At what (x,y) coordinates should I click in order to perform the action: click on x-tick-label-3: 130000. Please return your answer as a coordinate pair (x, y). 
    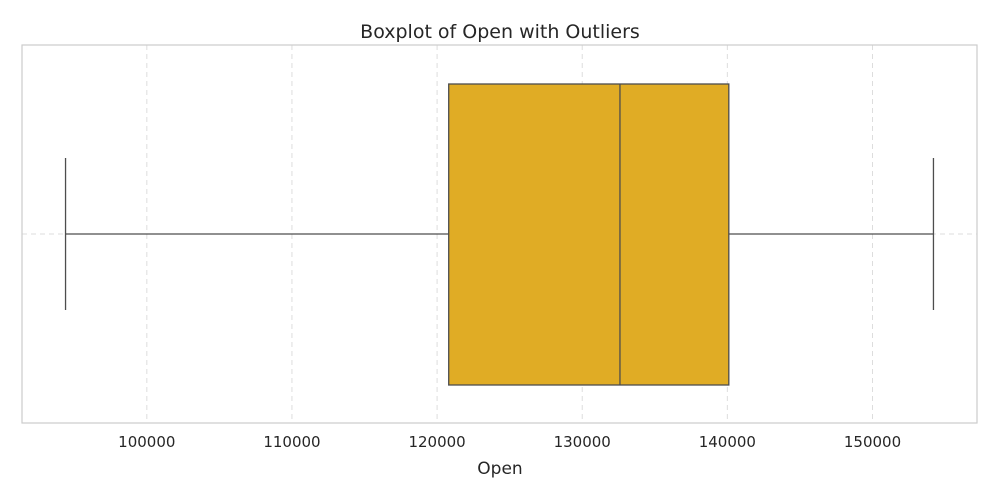
    Looking at the image, I should click on (582, 442).